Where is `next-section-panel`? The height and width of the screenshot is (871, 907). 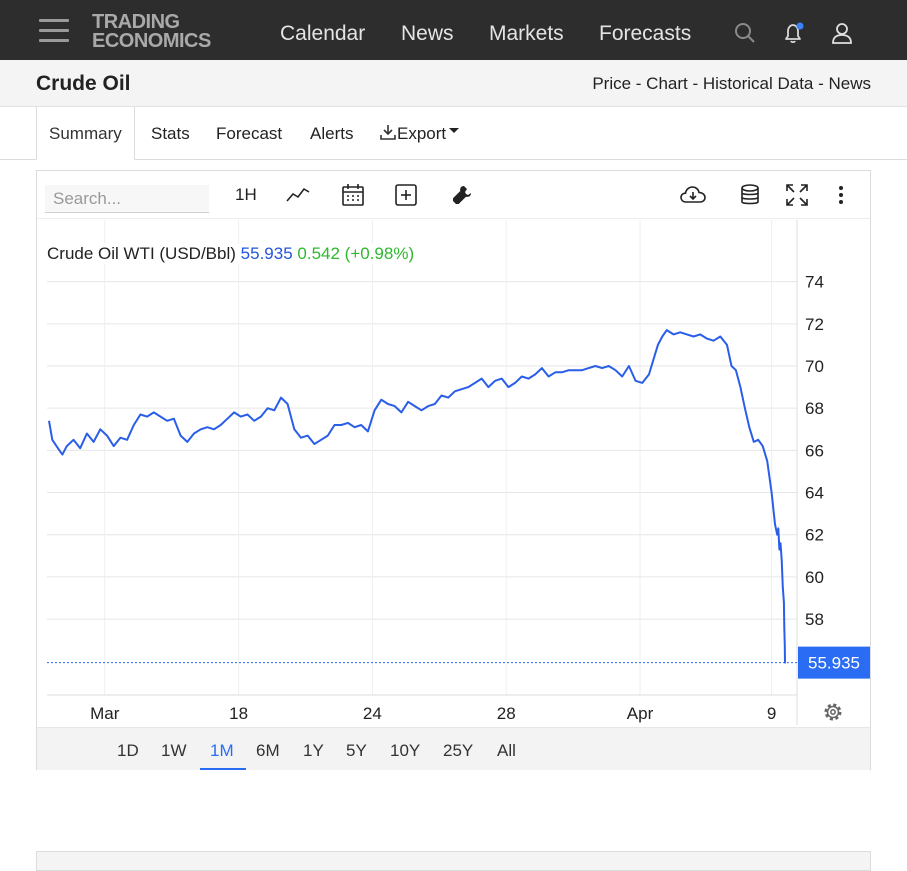 next-section-panel is located at coordinates (453, 861).